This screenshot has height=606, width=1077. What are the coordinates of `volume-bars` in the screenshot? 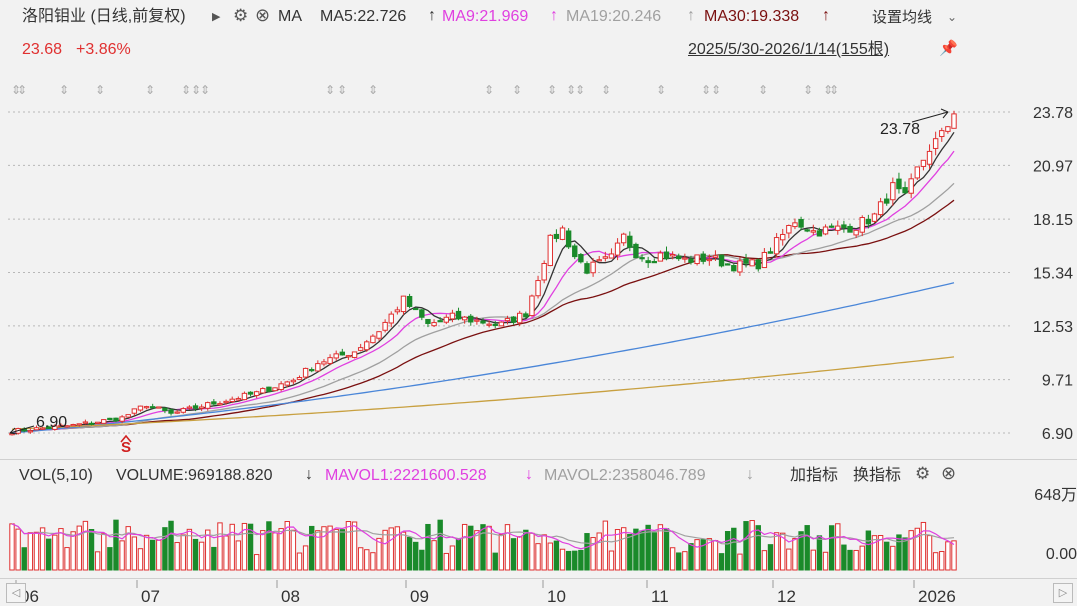 It's located at (483, 545).